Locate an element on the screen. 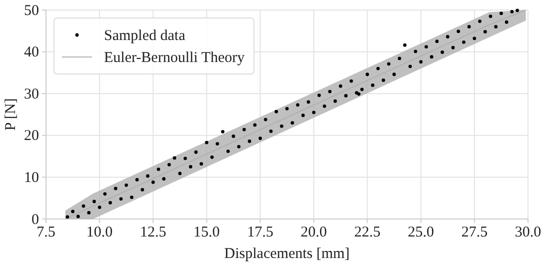  x-tick-label: 20.0 is located at coordinates (313, 232).